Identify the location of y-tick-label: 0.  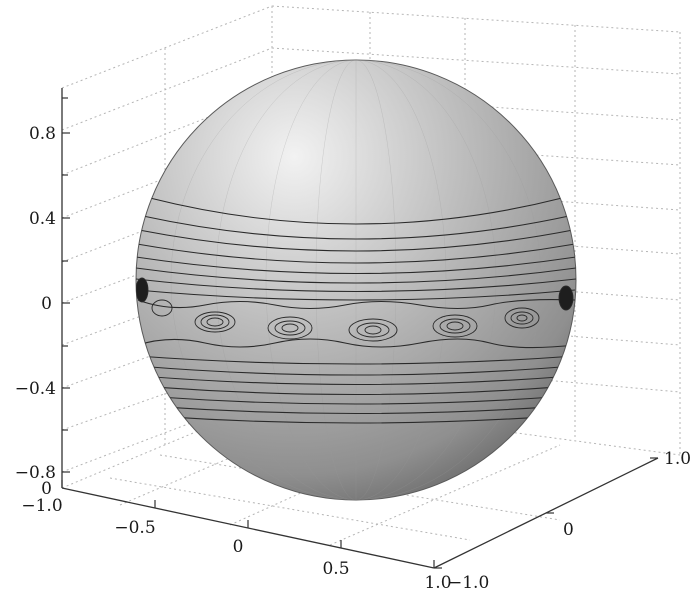
(568, 530).